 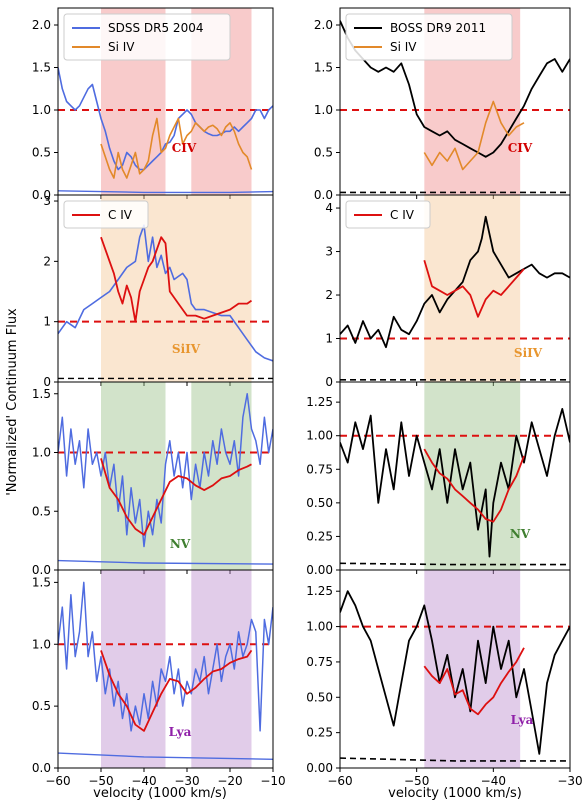 What do you see at coordinates (520, 534) in the screenshot?
I see `ion-label: NV` at bounding box center [520, 534].